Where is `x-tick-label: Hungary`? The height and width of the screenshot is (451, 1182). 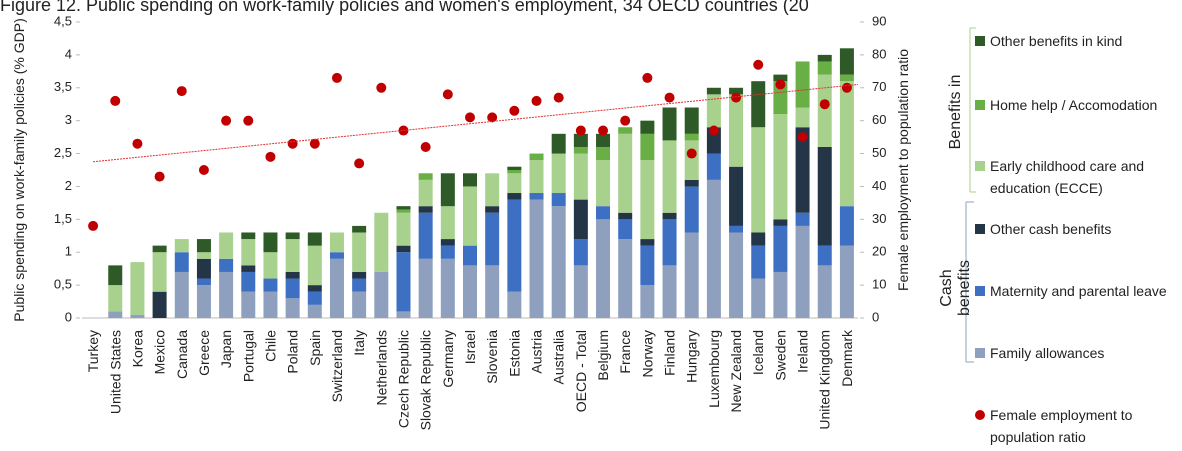
x-tick-label: Hungary is located at coordinates (692, 356).